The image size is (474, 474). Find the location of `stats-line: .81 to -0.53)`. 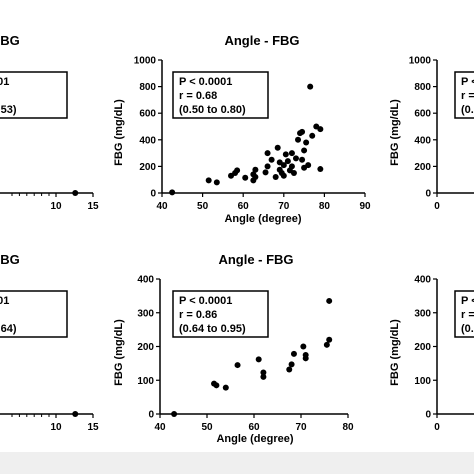

stats-line: .81 to -0.53) is located at coordinates (8, 110).